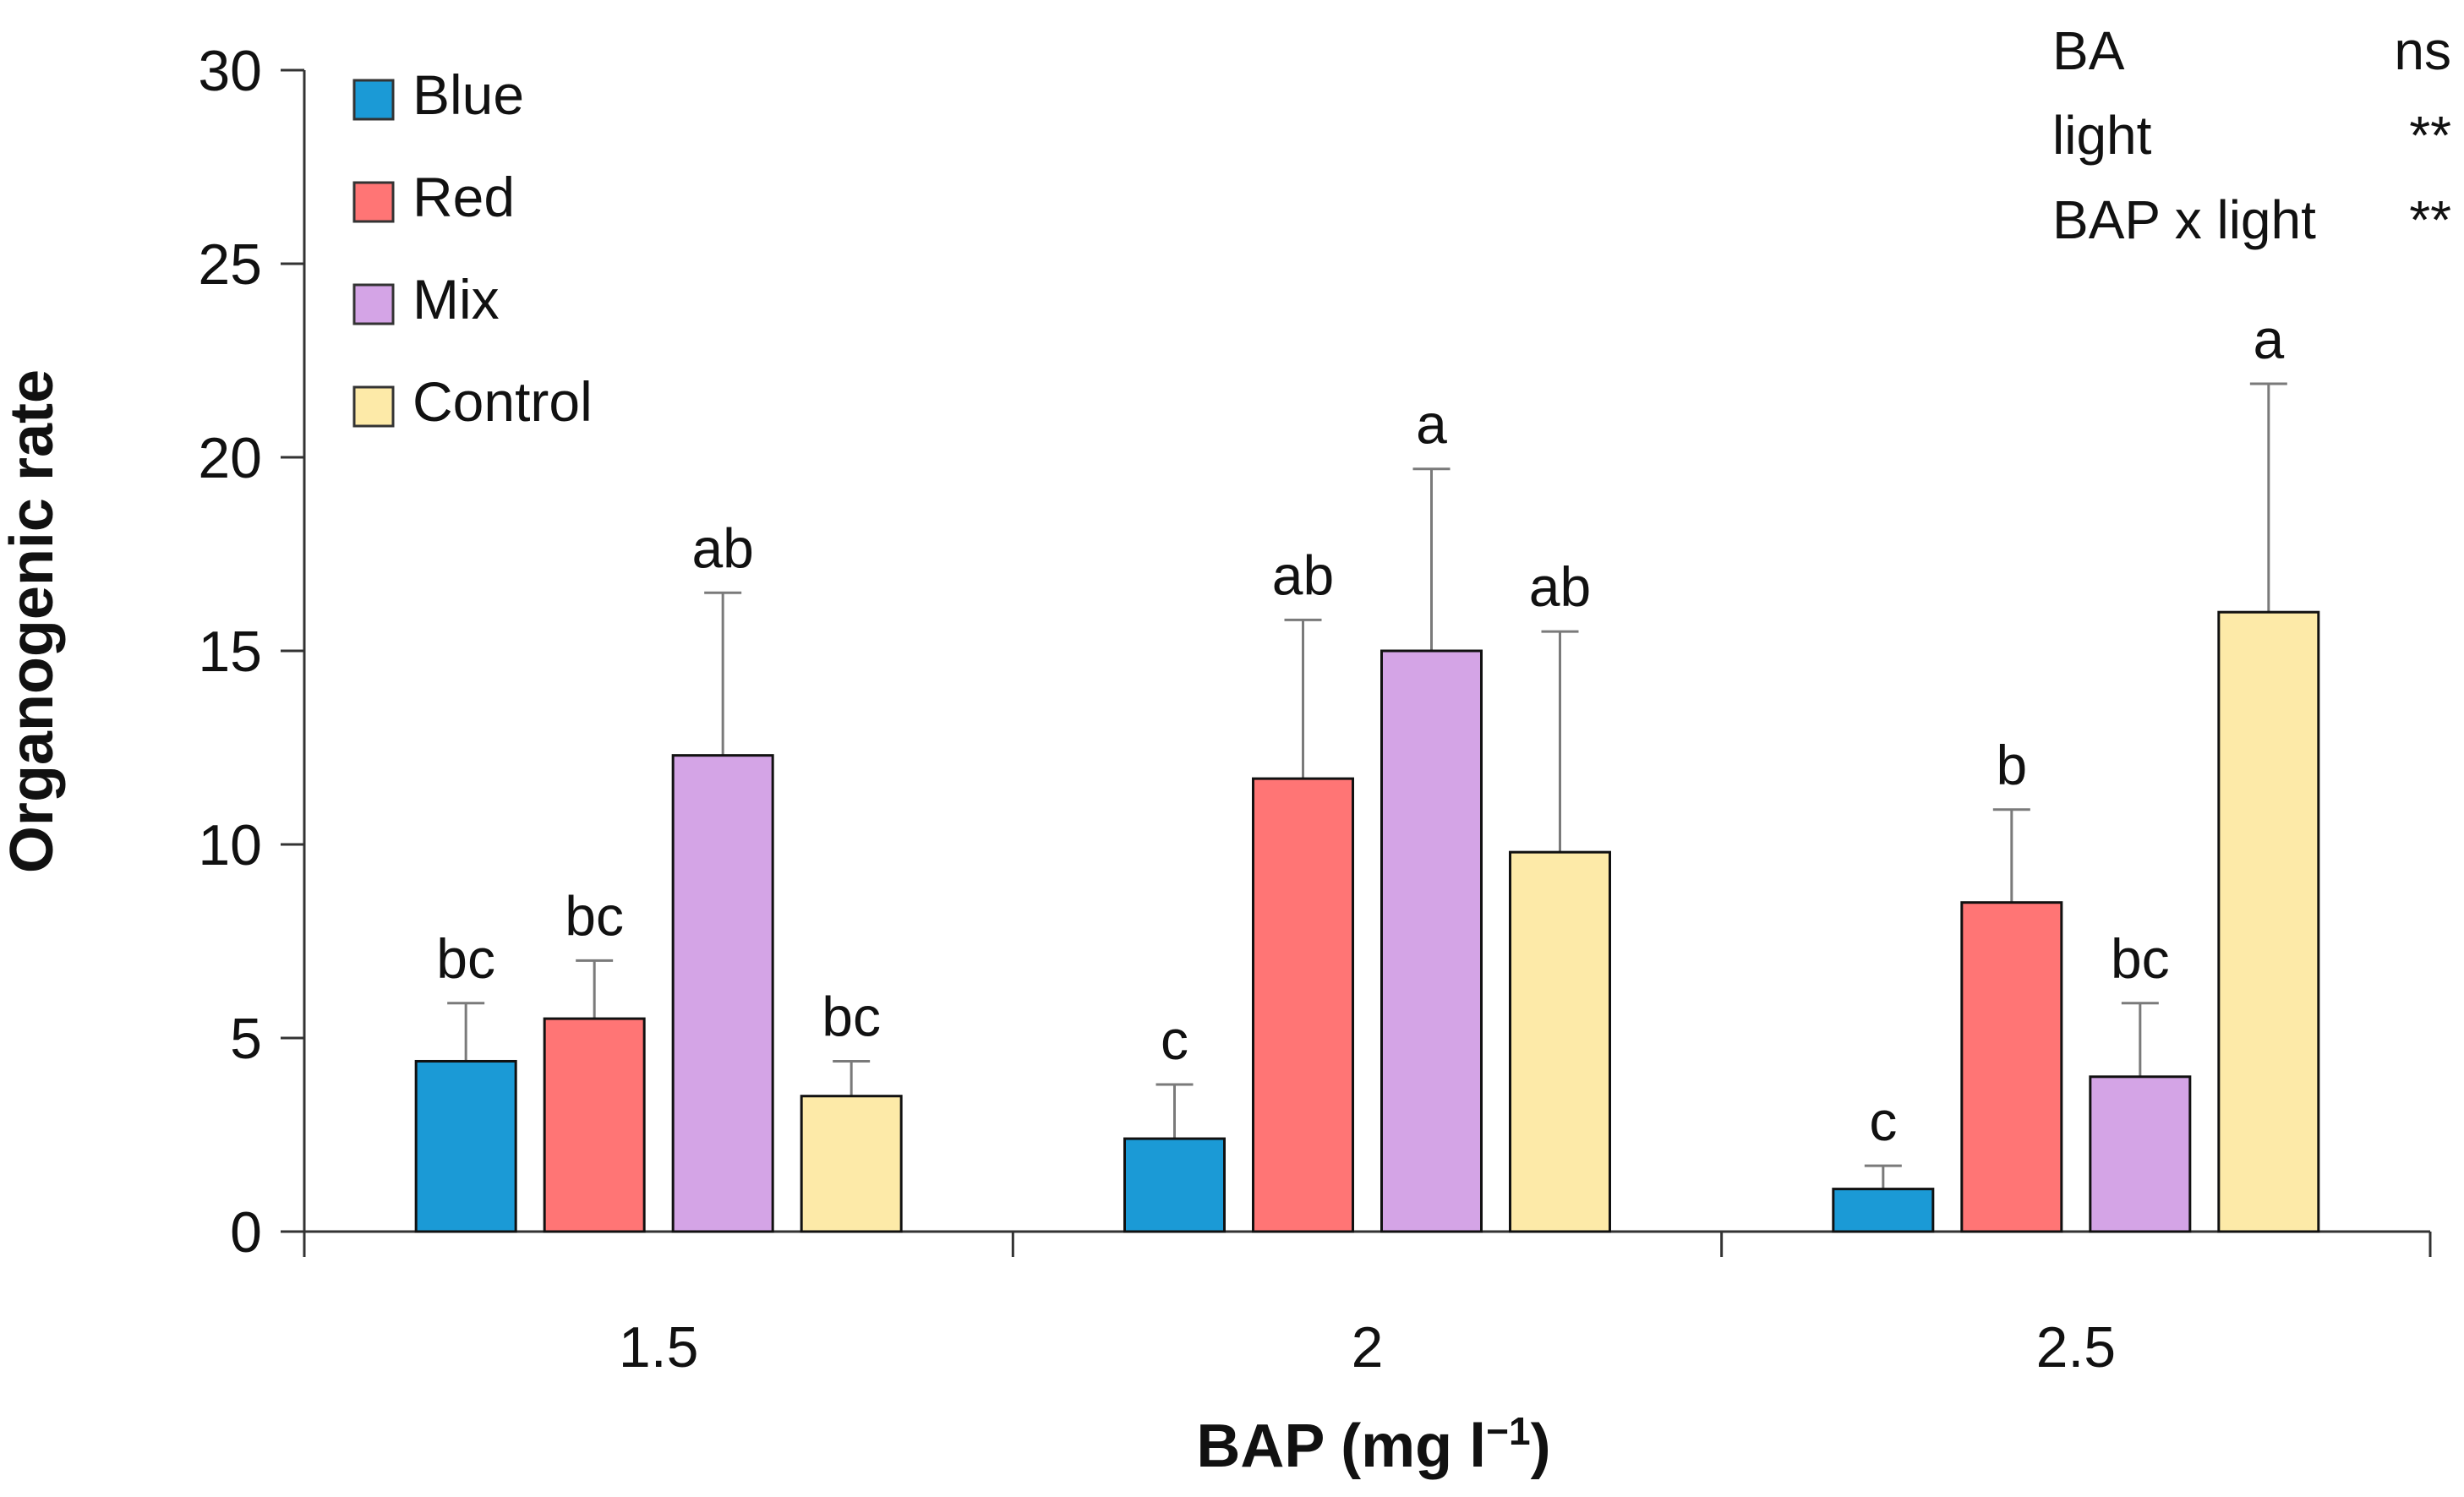 This screenshot has height=1497, width=2464. Describe the element at coordinates (472, 248) in the screenshot. I see `legend: Blue Red Mix Control` at that location.